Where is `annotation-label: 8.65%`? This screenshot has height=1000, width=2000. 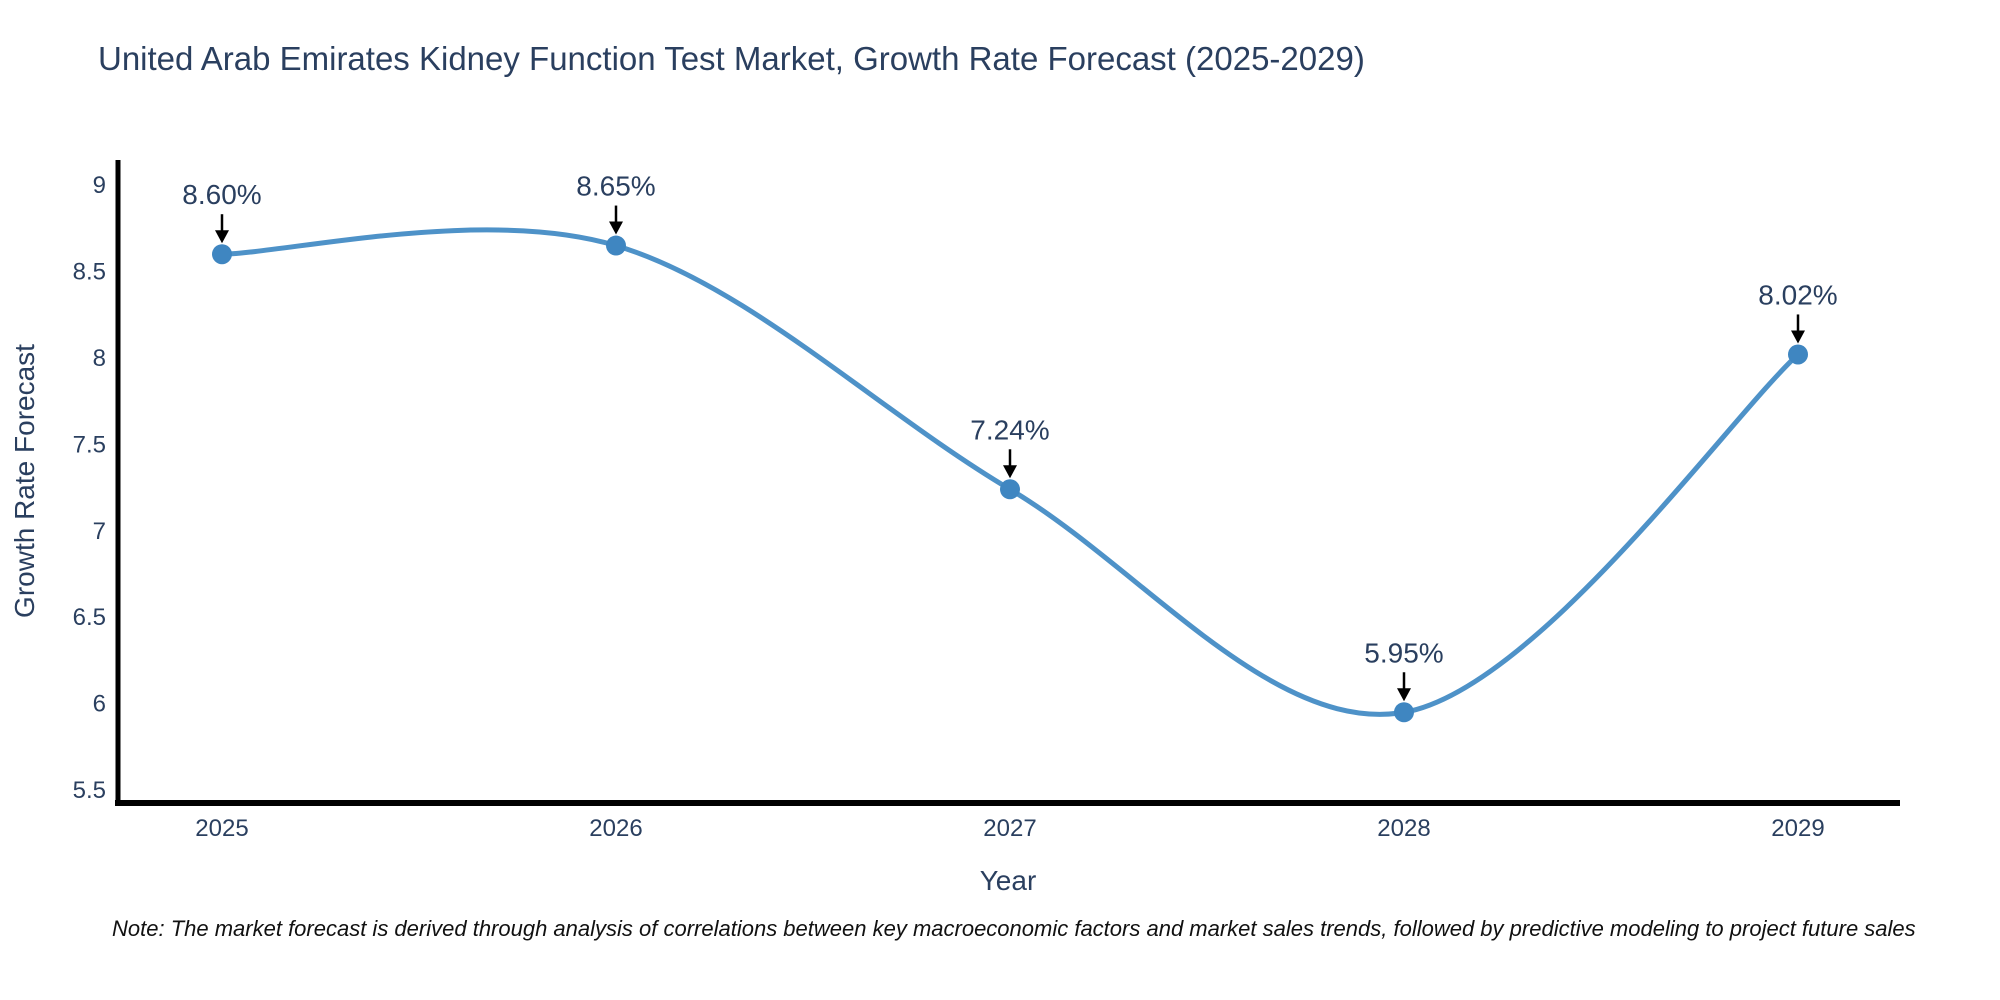 annotation-label: 8.65% is located at coordinates (615, 186).